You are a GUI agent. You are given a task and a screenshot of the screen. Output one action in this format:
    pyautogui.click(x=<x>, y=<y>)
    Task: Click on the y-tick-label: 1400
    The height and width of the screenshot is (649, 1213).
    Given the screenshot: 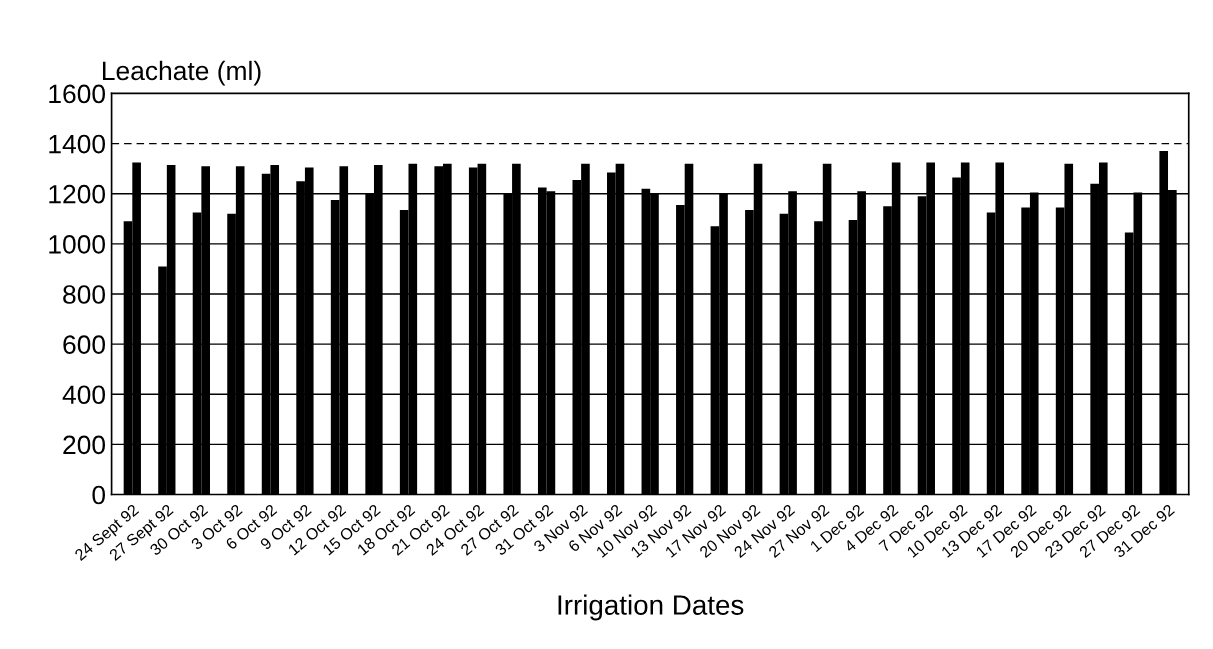 What is the action you would take?
    pyautogui.click(x=77, y=144)
    